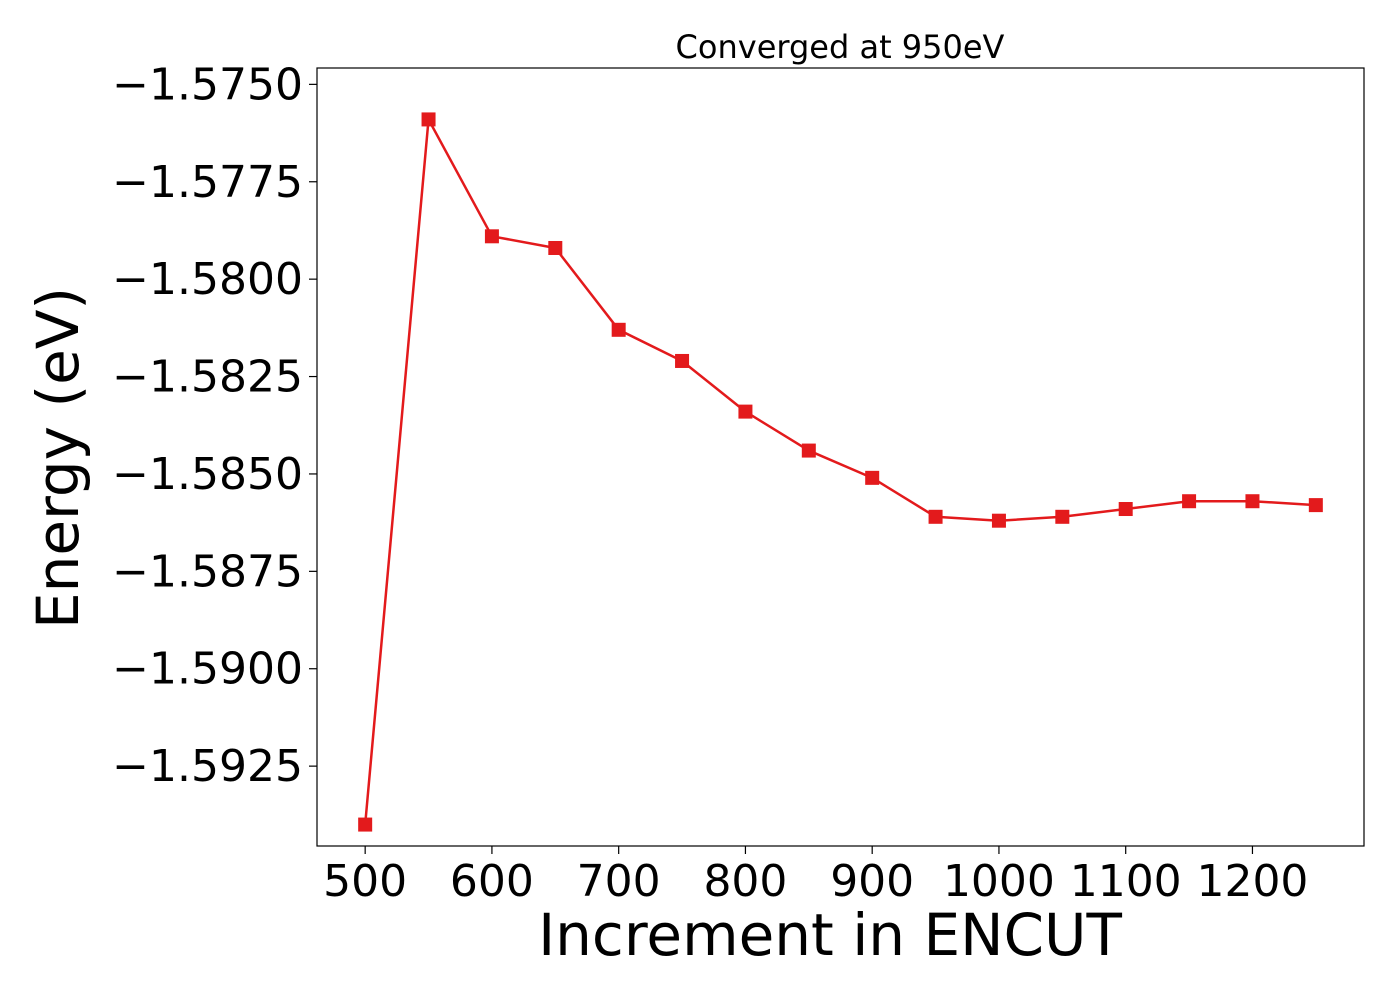  I want to click on x-tick-label: 500, so click(365, 881).